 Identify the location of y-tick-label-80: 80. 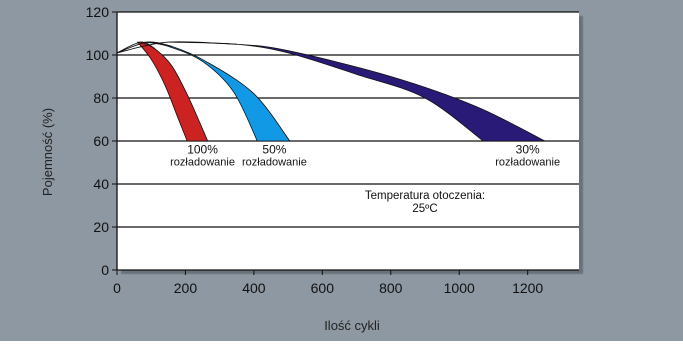
(101, 98).